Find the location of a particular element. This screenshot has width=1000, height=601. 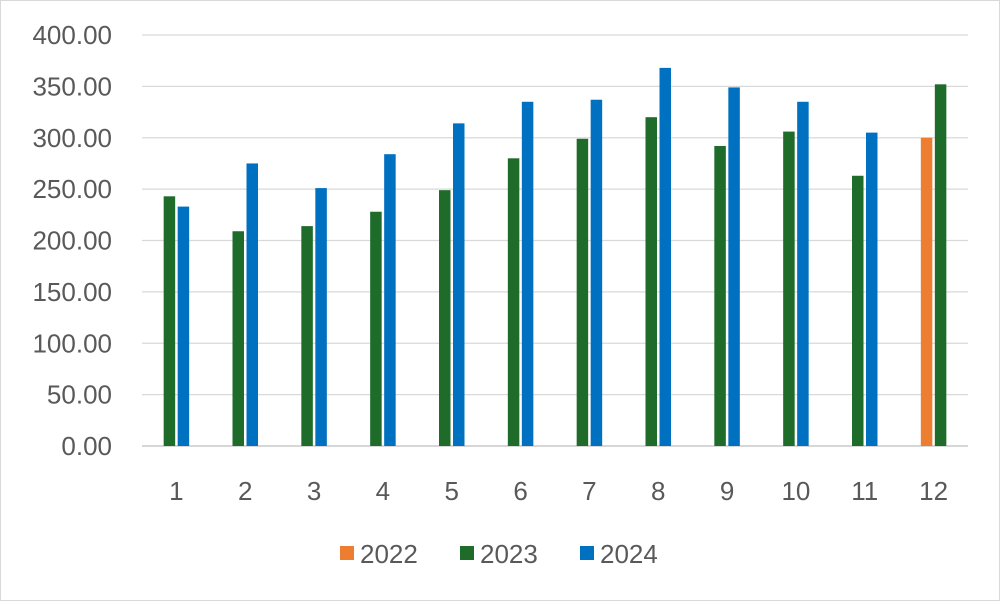

y-tick-label: 100.00 is located at coordinates (72, 343).